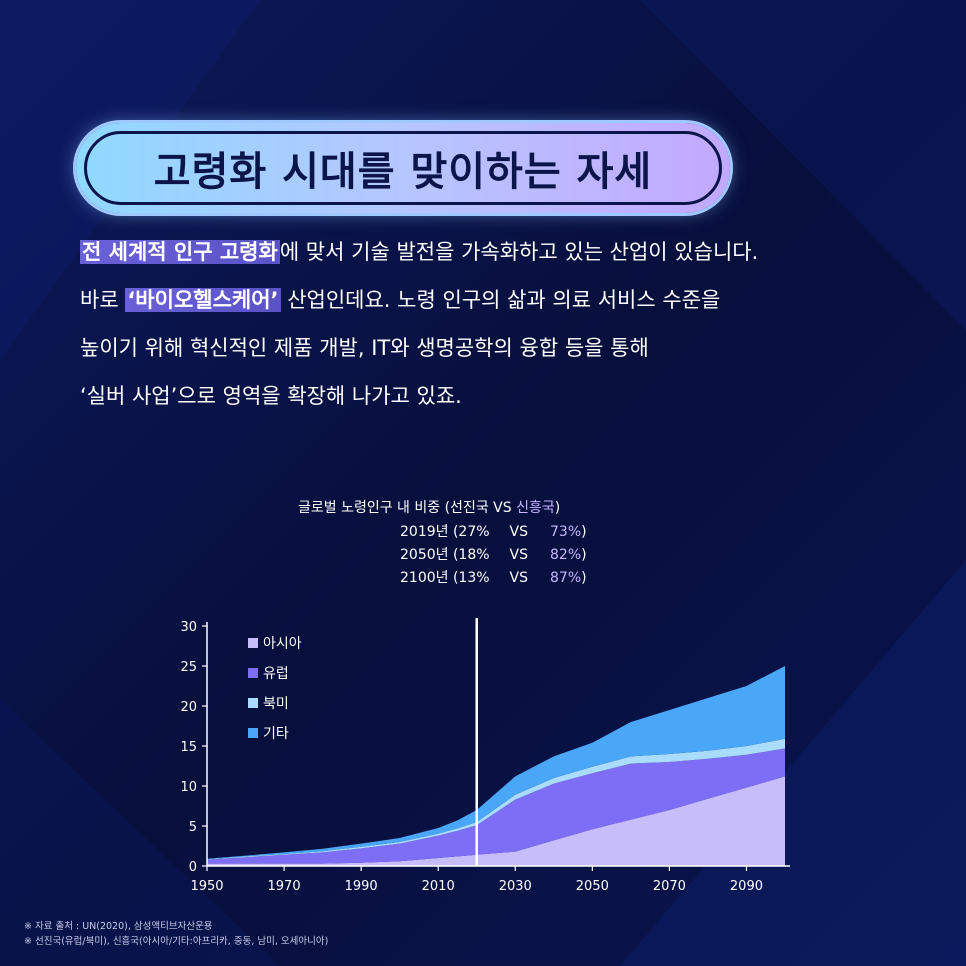  What do you see at coordinates (515, 886) in the screenshot?
I see `x-tick-label: 2030` at bounding box center [515, 886].